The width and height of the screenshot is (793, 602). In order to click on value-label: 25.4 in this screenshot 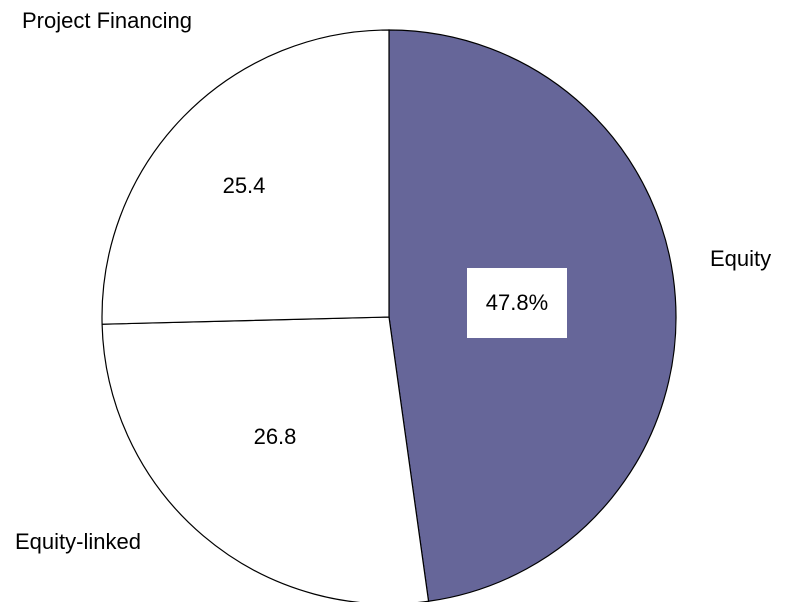, I will do `click(244, 185)`.